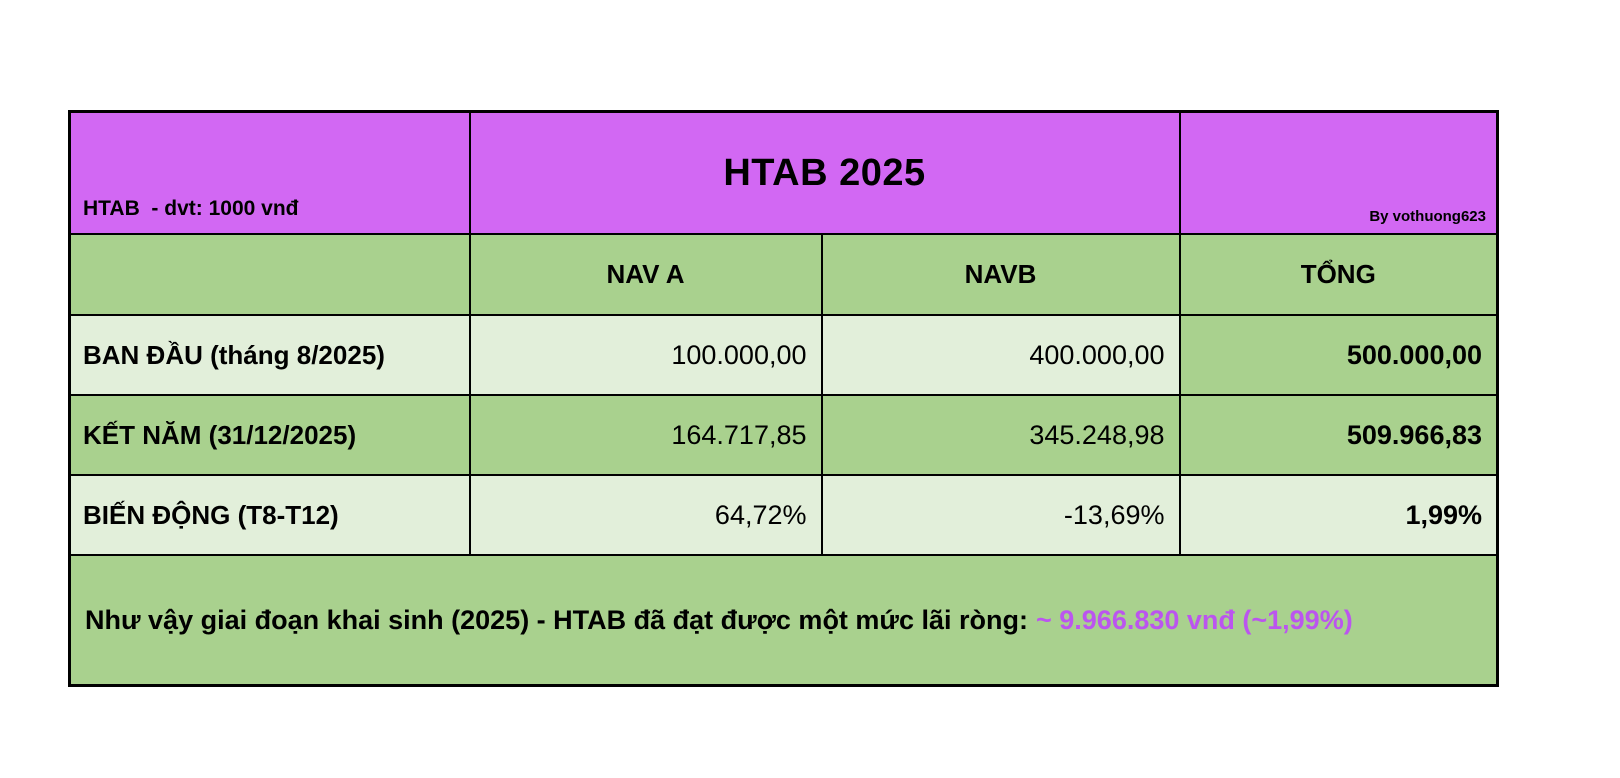  I want to click on cell-total: 500.000,00, so click(1338, 355).